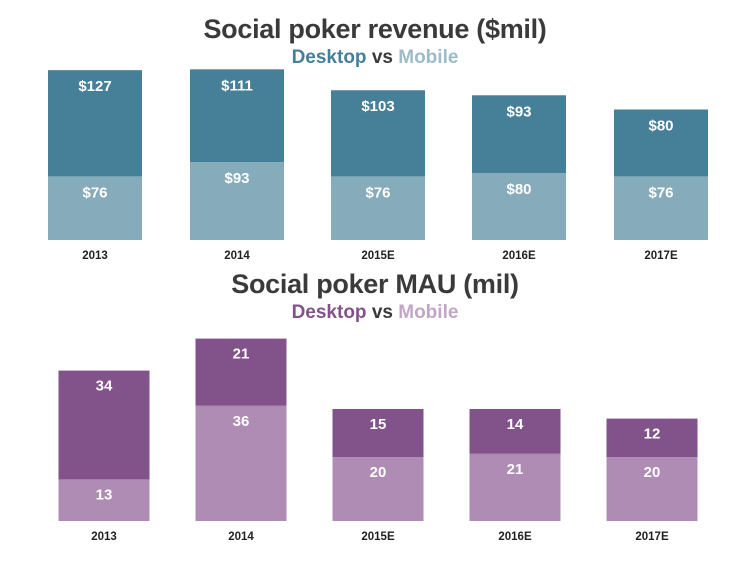  What do you see at coordinates (104, 425) in the screenshot?
I see `mau-bar-desktop-2013` at bounding box center [104, 425].